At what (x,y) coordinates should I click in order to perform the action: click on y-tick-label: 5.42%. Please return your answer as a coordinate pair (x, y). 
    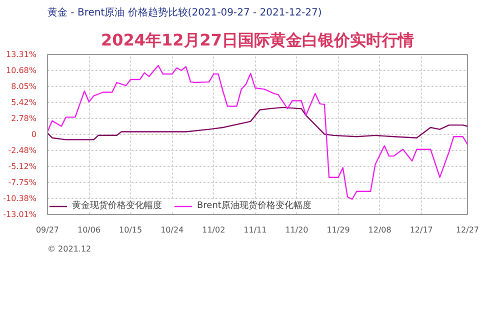
    Looking at the image, I should click on (24, 102).